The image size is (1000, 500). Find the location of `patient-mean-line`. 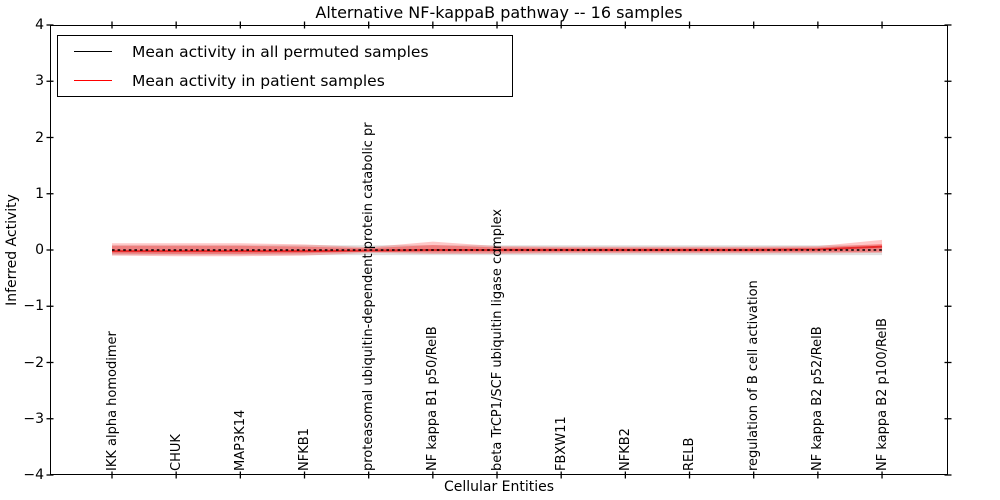

patient-mean-line is located at coordinates (497, 249).